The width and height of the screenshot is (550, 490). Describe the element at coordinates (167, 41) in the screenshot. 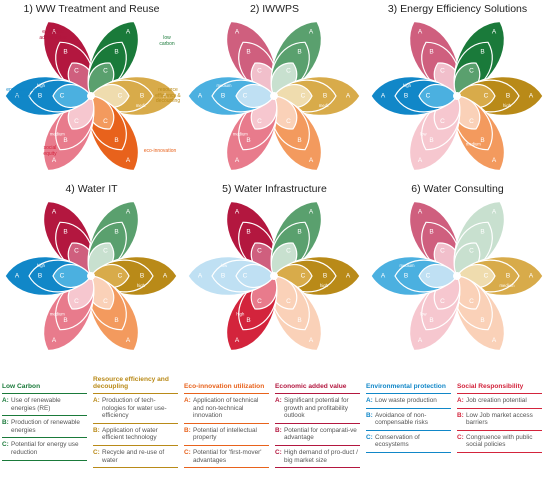

I see `annotation-low-carbon: low carbon` at that location.